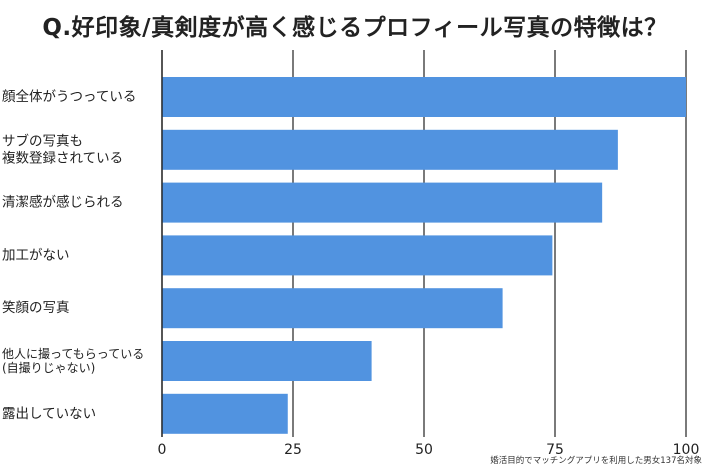  I want to click on category-label-6: 露出していない, so click(49, 414).